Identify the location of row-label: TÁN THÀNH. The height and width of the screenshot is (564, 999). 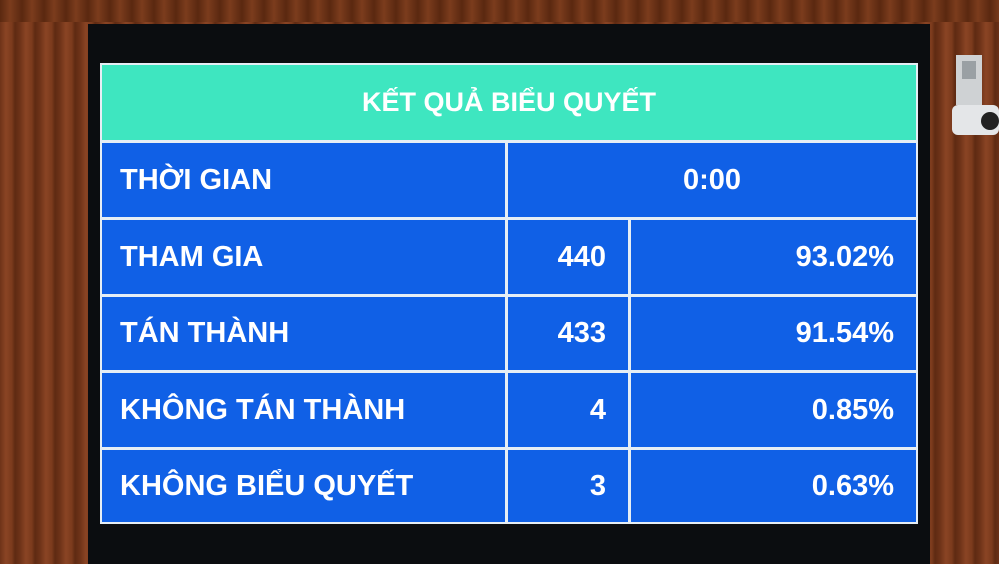
(303, 333).